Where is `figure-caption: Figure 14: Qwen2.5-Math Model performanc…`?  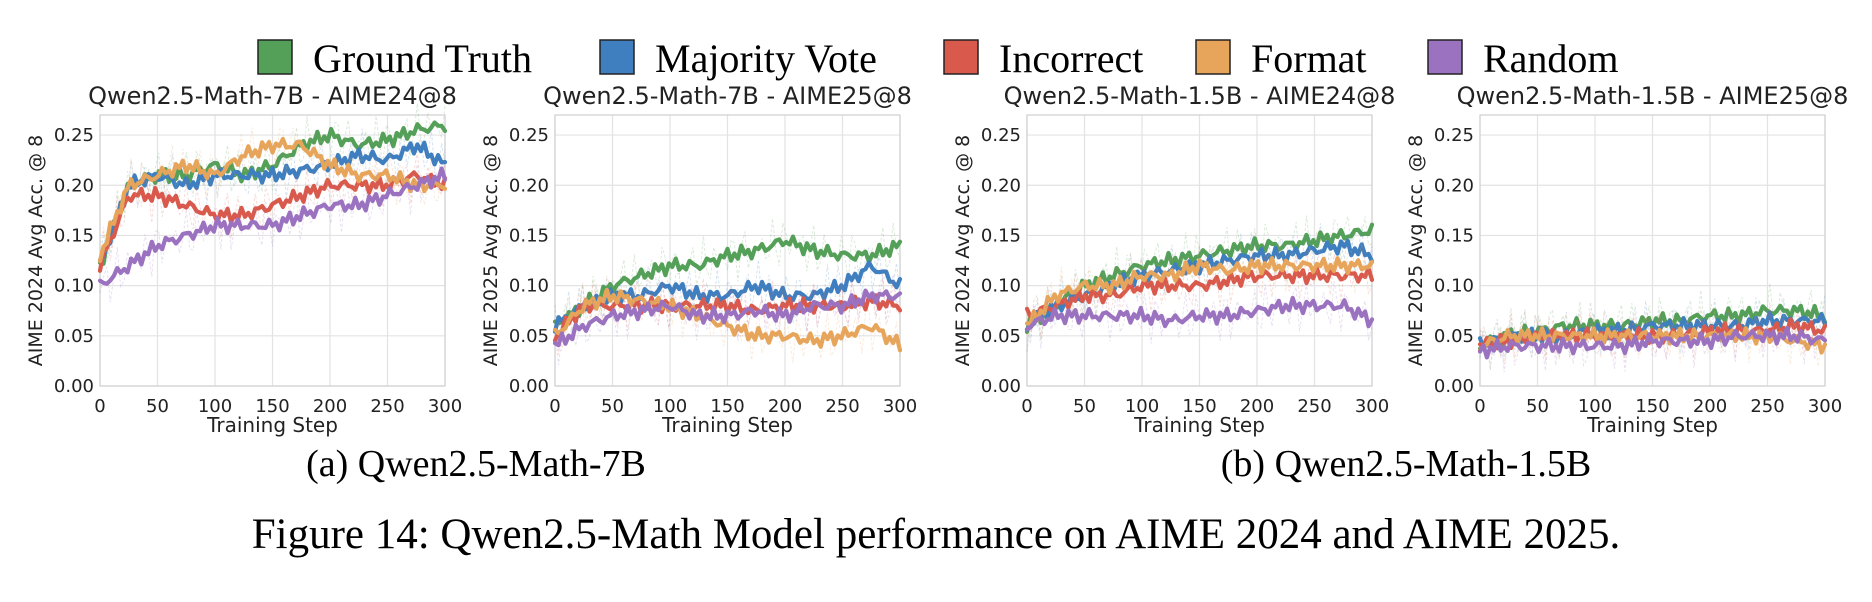
figure-caption: Figure 14: Qwen2.5-Math Model performanc… is located at coordinates (936, 534).